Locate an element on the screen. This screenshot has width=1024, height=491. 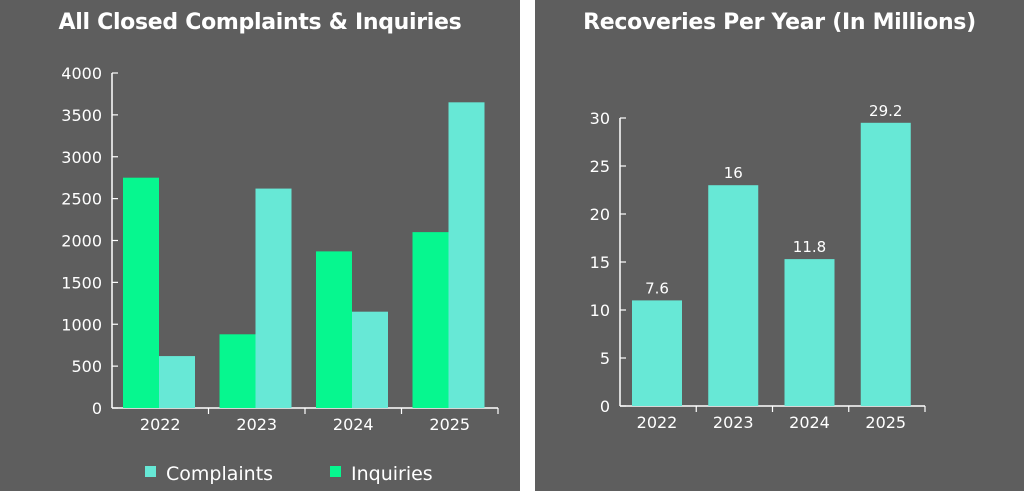
y-tick-label: 2500 is located at coordinates (81, 199).